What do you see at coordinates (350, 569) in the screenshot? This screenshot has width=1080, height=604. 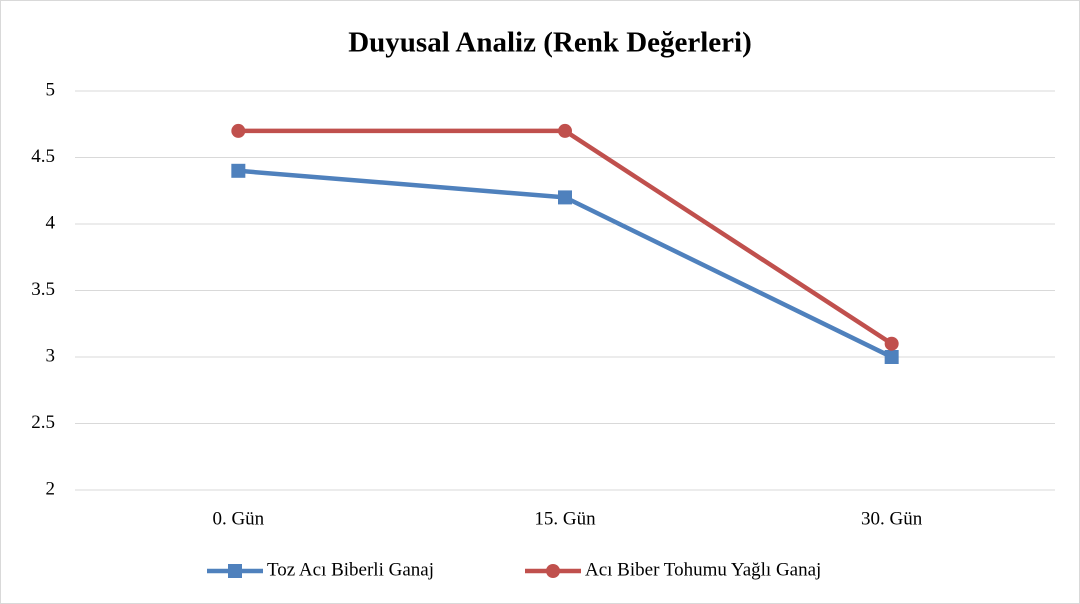 I see `legend-label: Toz Acı Biberli Ganaj` at bounding box center [350, 569].